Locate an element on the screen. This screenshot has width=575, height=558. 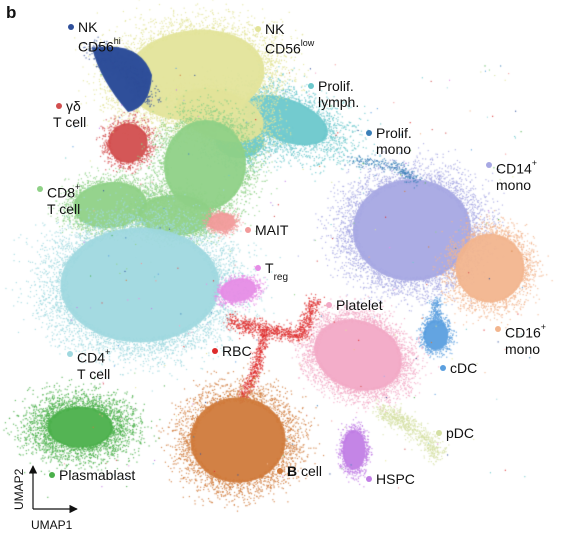
dot-treg is located at coordinates (258, 268).